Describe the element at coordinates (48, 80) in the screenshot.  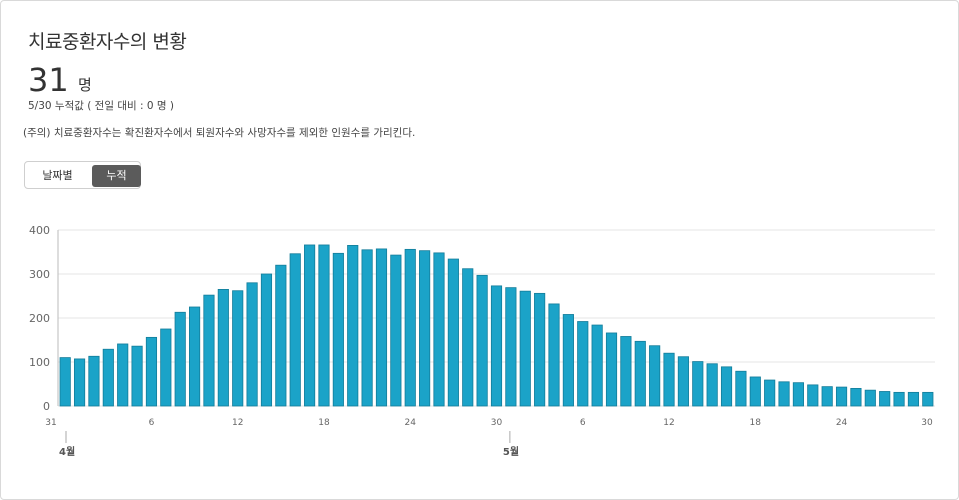
I see `current-value: 31` at that location.